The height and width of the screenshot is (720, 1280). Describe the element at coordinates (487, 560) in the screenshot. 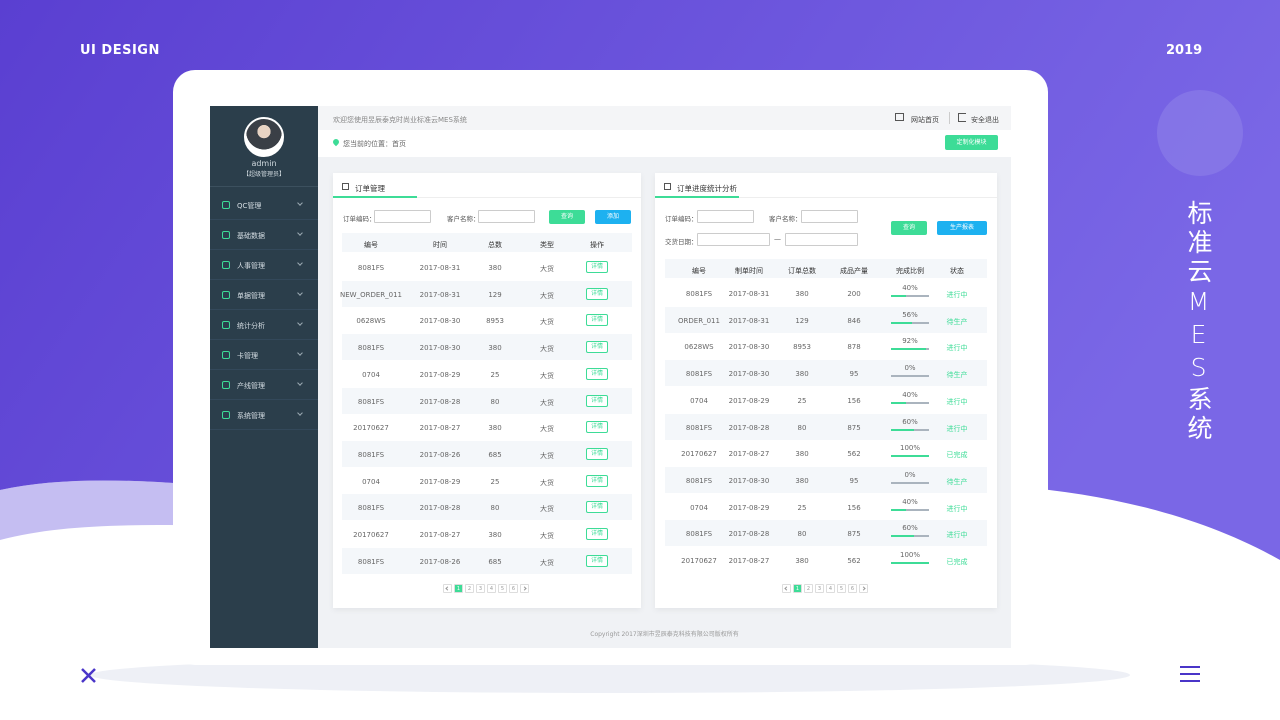

I see `row-stripe` at that location.